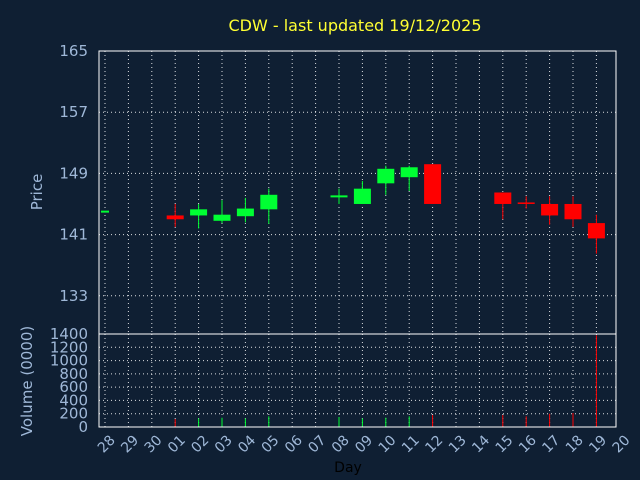  What do you see at coordinates (200, 444) in the screenshot?
I see `x-tick-label: 02` at bounding box center [200, 444].